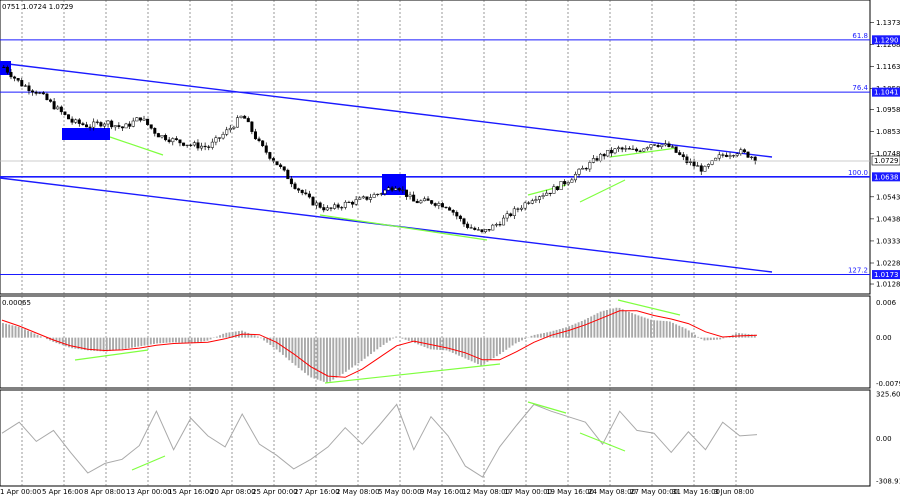 The height and width of the screenshot is (499, 900). I want to click on price-tick-label: 1.0853, so click(888, 132).